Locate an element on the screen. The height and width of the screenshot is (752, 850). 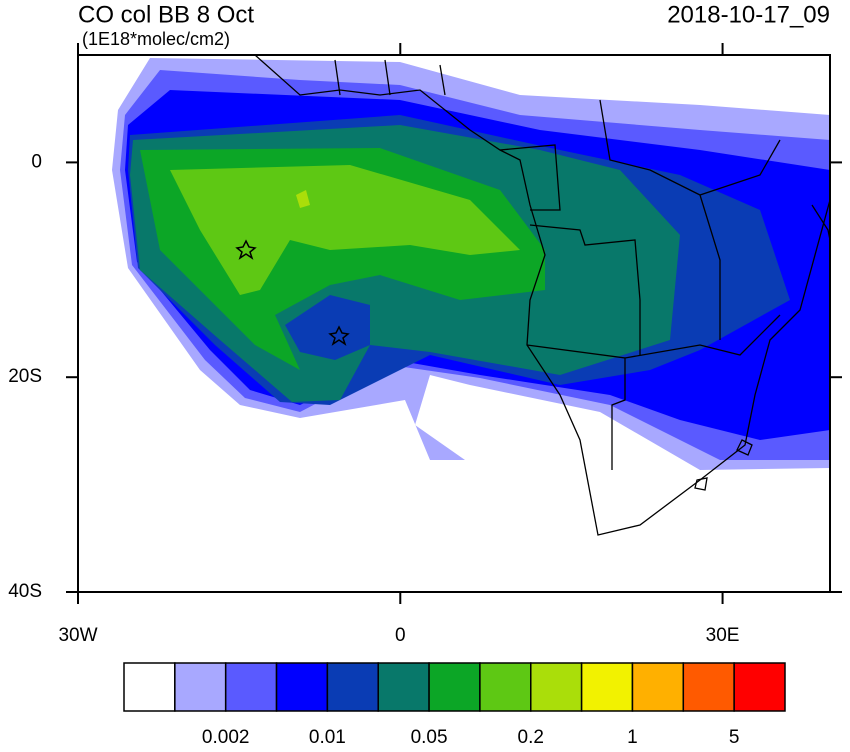
colorbar-label: 5 is located at coordinates (734, 737).